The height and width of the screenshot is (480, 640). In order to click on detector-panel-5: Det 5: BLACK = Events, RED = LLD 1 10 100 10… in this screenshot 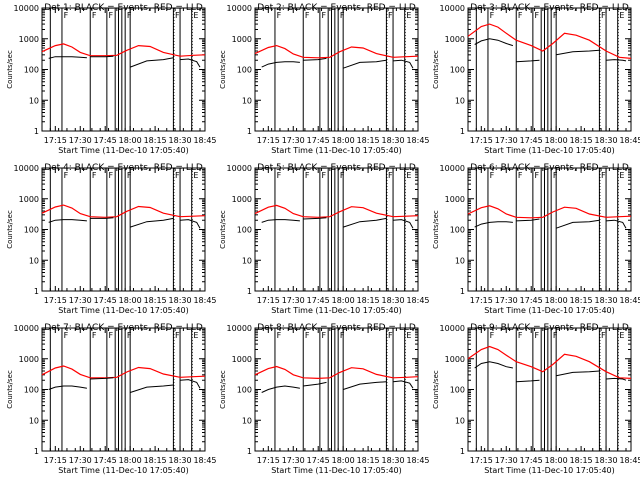, I will do `click(324, 239)`.